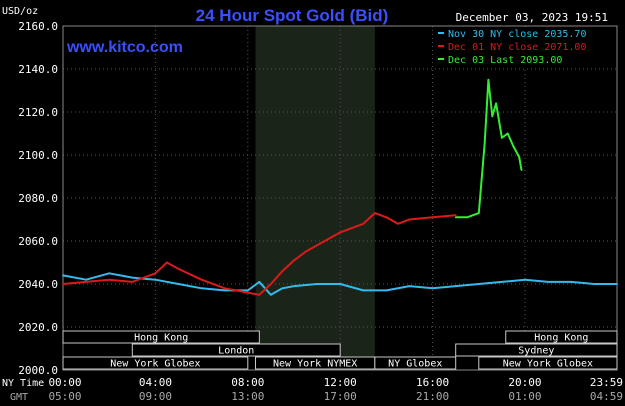 This screenshot has width=625, height=406. What do you see at coordinates (64, 382) in the screenshot?
I see `x-tick-ny: 00:00` at bounding box center [64, 382].